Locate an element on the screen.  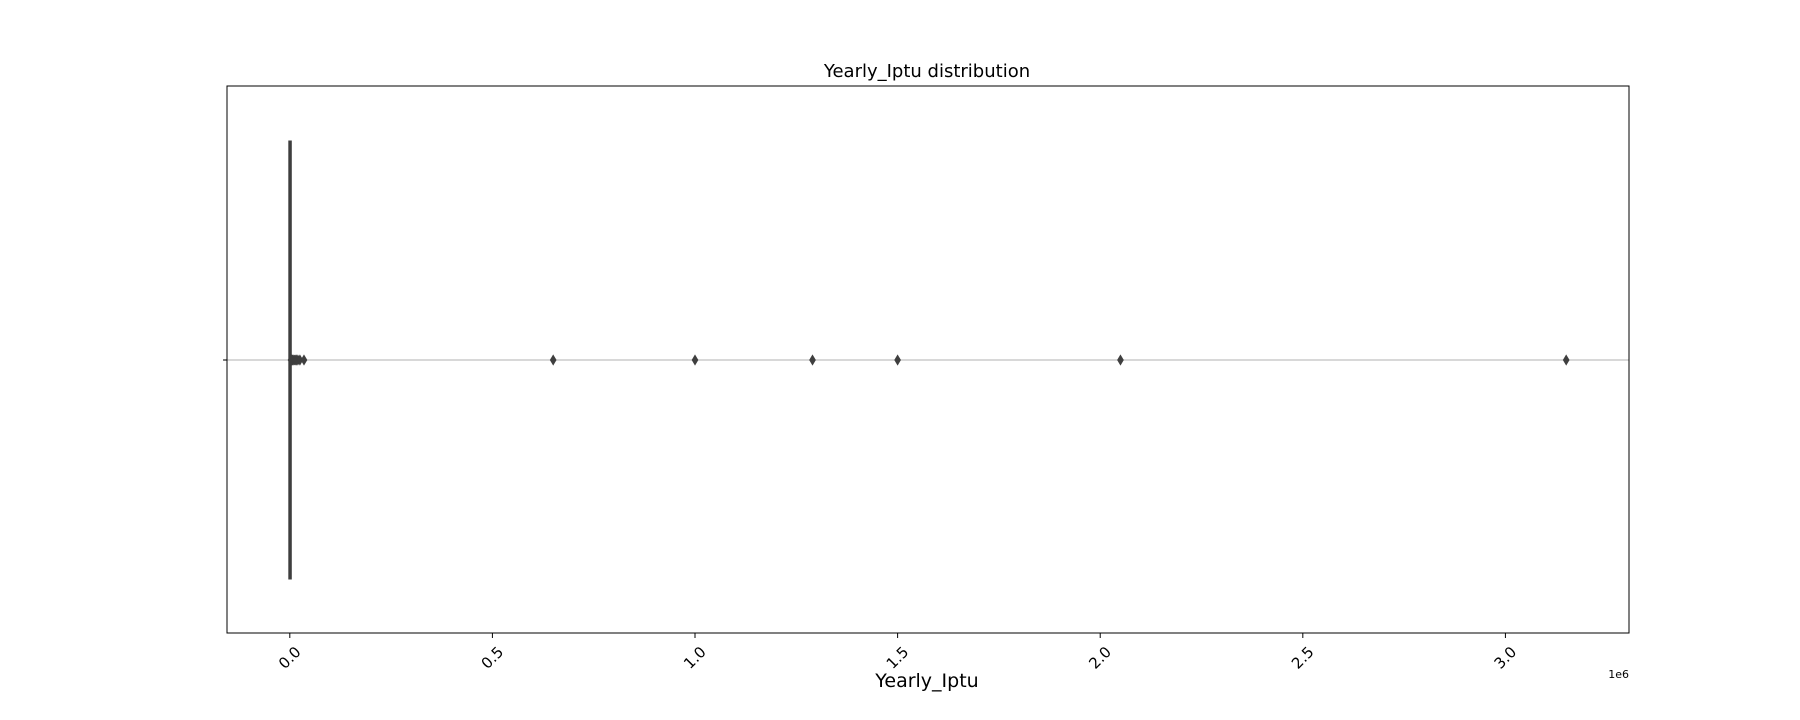
x-axis-offset-label: 1e6 is located at coordinates (1618, 674).